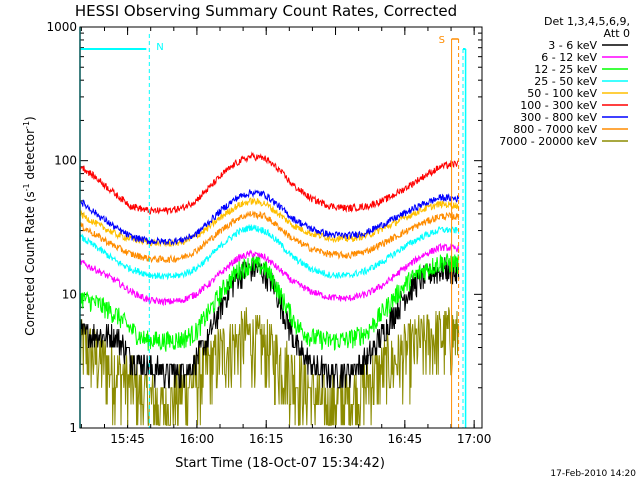  I want to click on x-axis-label: Start Time (18-Oct-07 15:34:42), so click(280, 463).